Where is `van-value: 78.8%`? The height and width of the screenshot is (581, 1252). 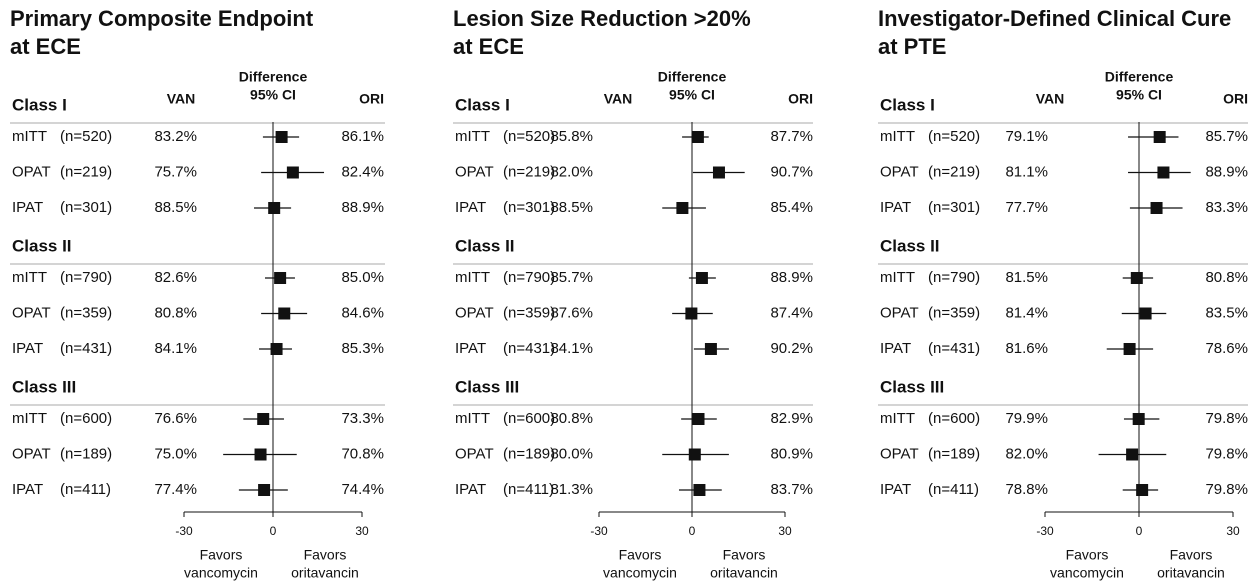
van-value: 78.8% is located at coordinates (1026, 489).